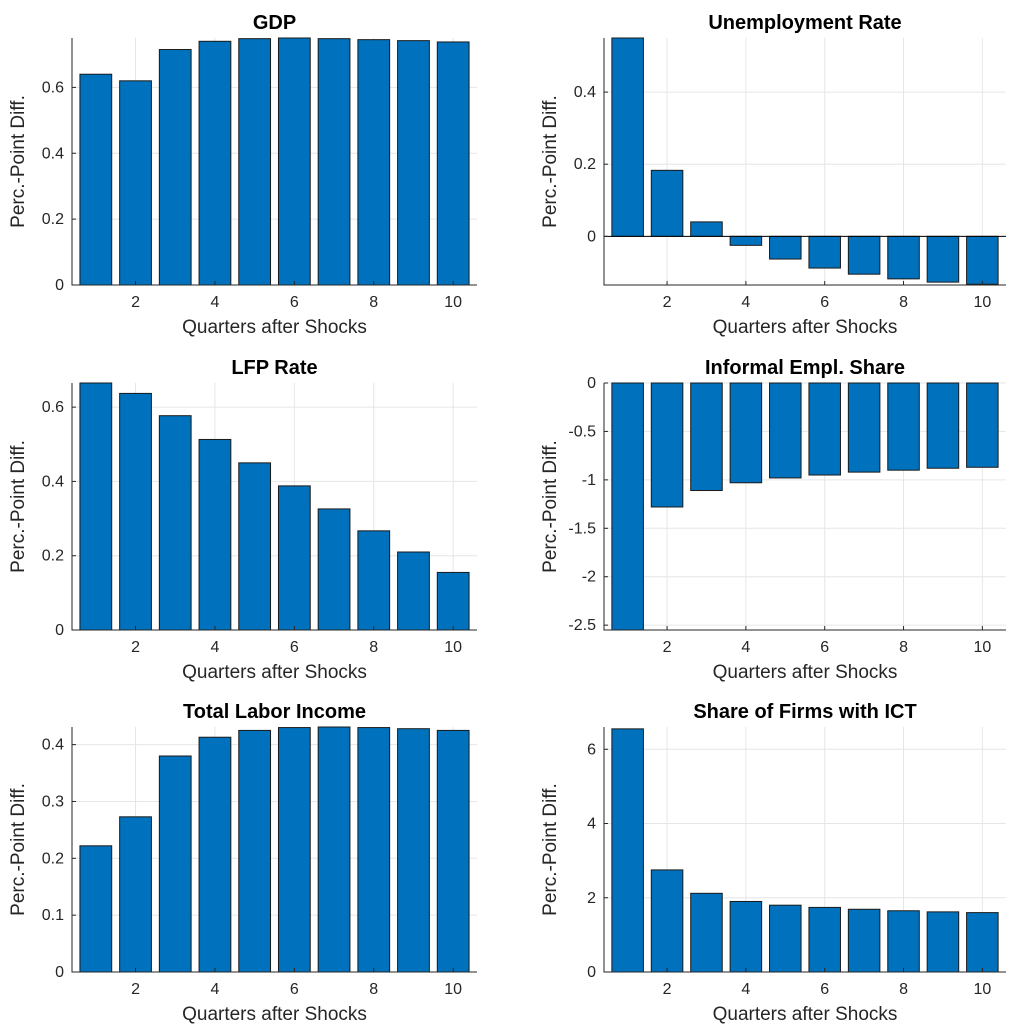 Image resolution: width=1010 pixels, height=1036 pixels. I want to click on y-tick-label: -0.5, so click(582, 431).